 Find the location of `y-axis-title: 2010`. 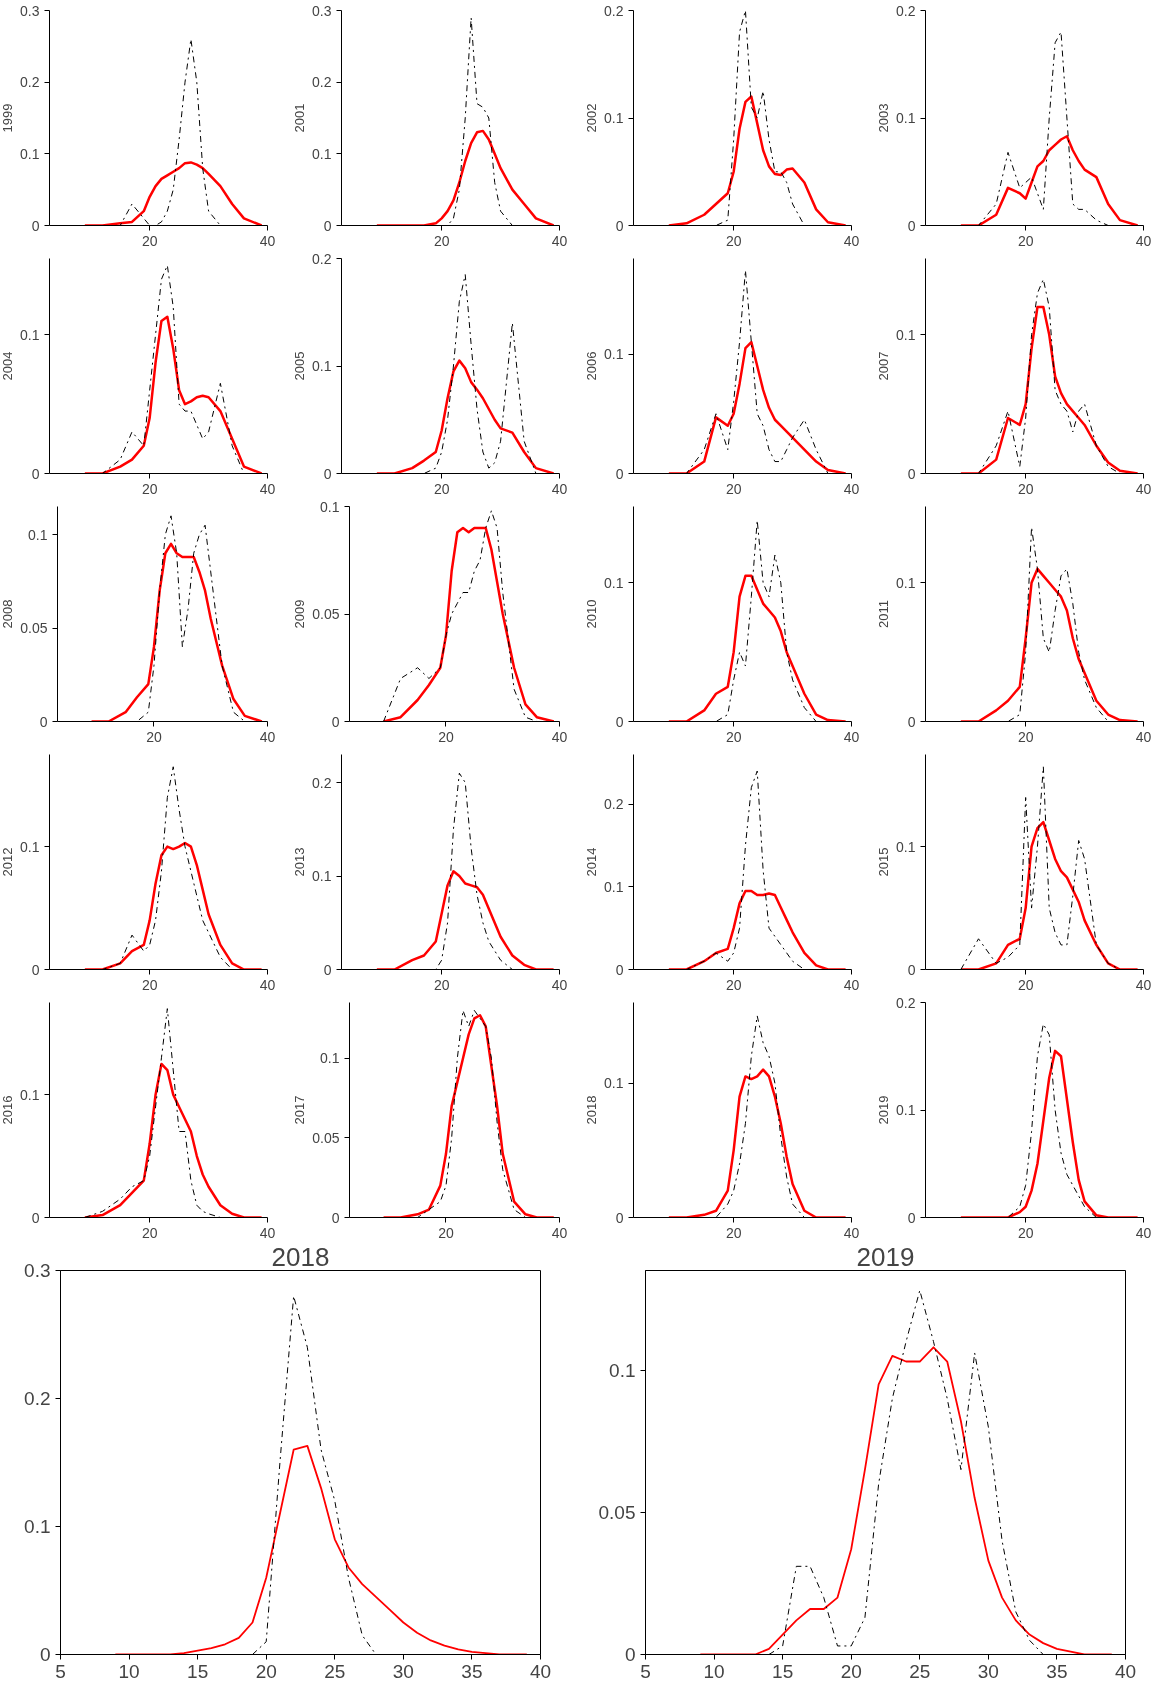

y-axis-title: 2010 is located at coordinates (592, 614).